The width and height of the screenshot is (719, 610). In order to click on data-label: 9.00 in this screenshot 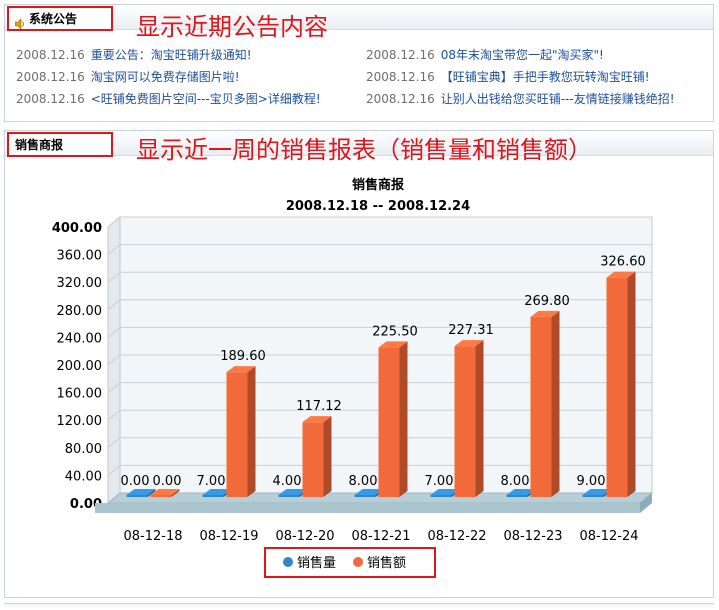, I will do `click(591, 481)`.